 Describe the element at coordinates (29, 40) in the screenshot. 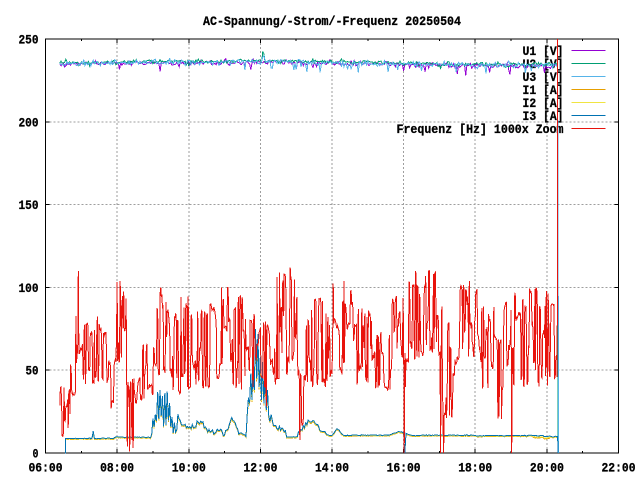

I see `svg-text: 250` at that location.